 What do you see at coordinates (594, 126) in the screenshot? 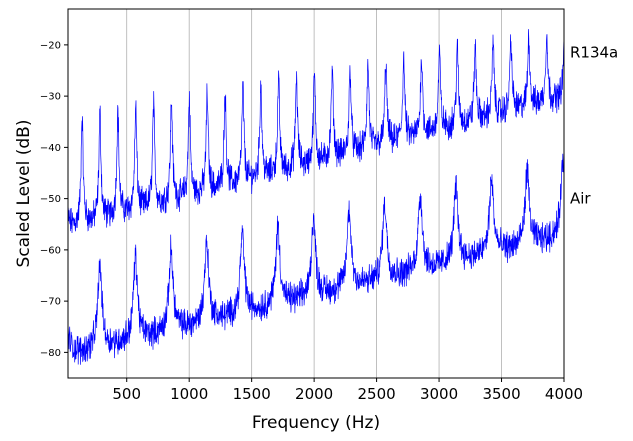
I see `series-labels: R134a Air` at bounding box center [594, 126].